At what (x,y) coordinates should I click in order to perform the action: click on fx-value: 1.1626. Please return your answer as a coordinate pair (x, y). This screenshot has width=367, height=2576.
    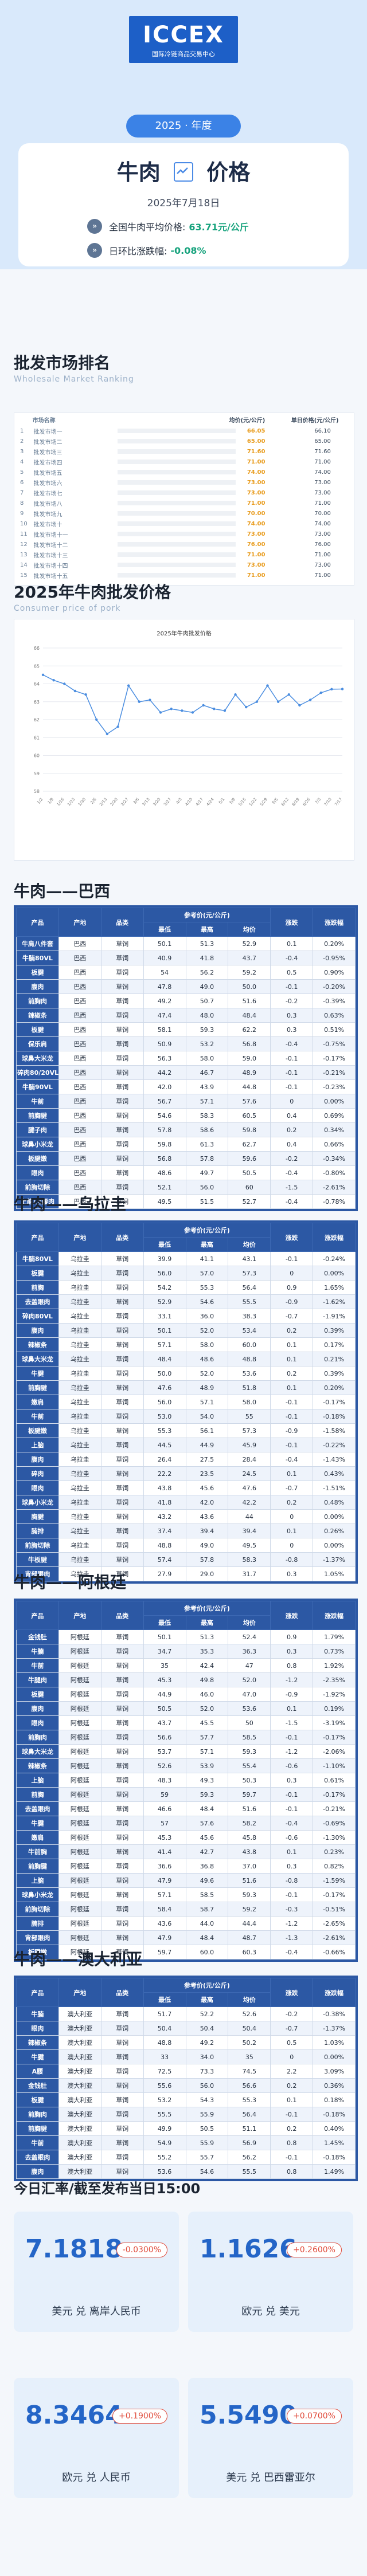
    Looking at the image, I should click on (248, 2250).